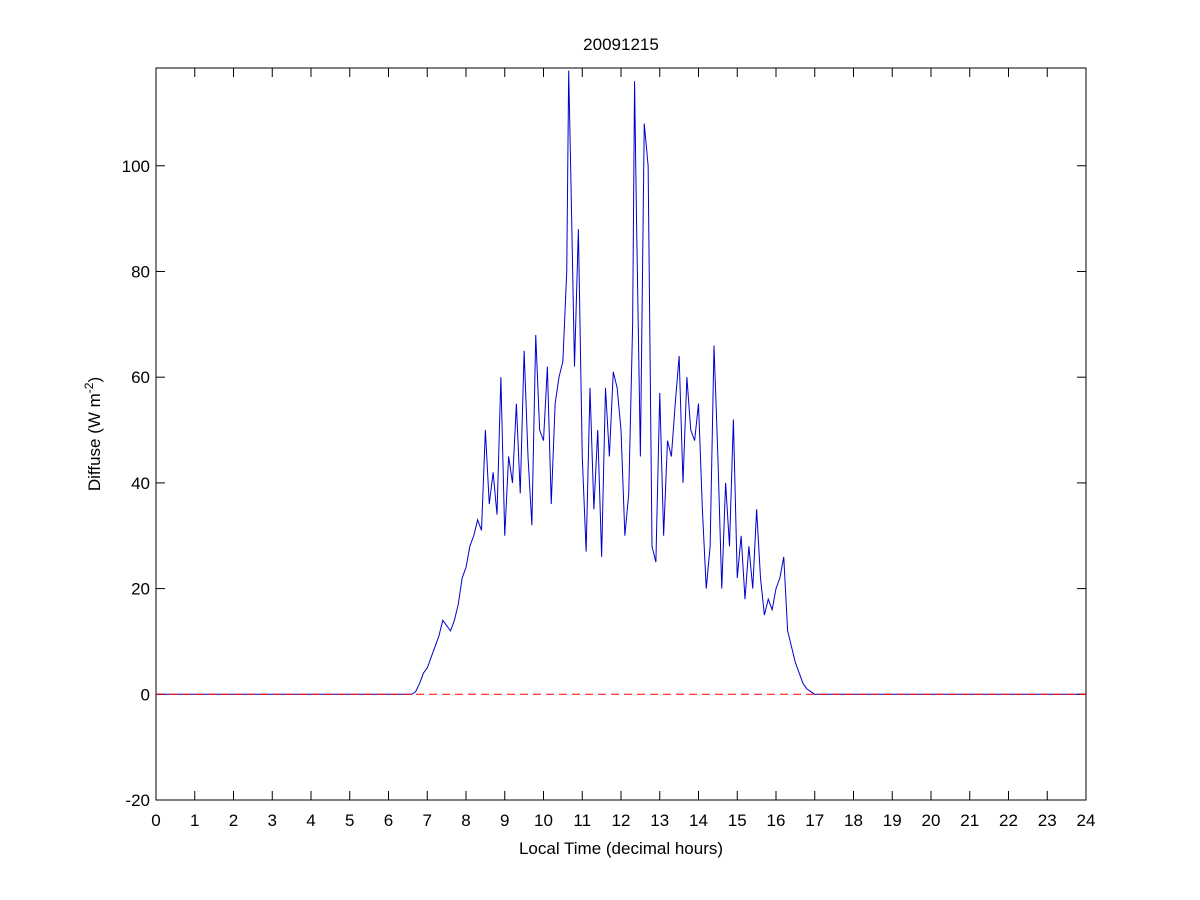 Image resolution: width=1200 pixels, height=900 pixels. Describe the element at coordinates (621, 44) in the screenshot. I see `chart-title: 20091215` at that location.